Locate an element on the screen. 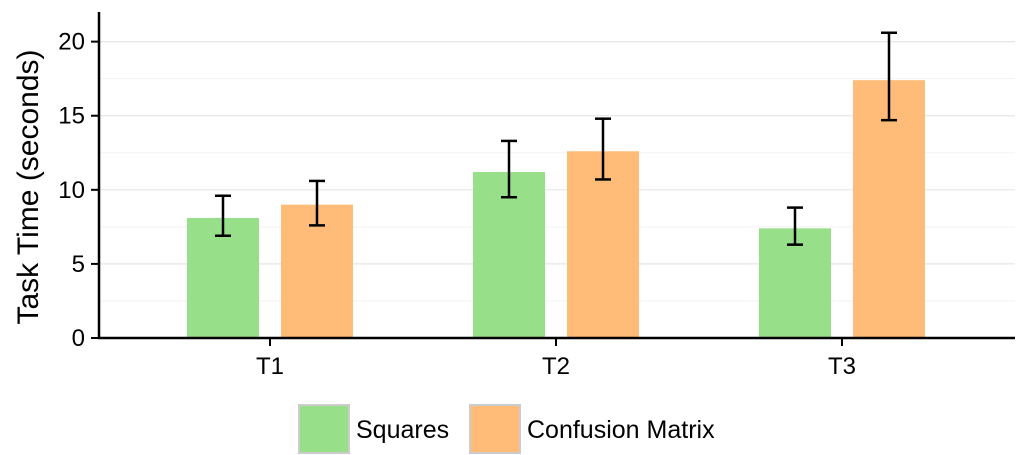  y-tick-label: 20 is located at coordinates (71, 42).